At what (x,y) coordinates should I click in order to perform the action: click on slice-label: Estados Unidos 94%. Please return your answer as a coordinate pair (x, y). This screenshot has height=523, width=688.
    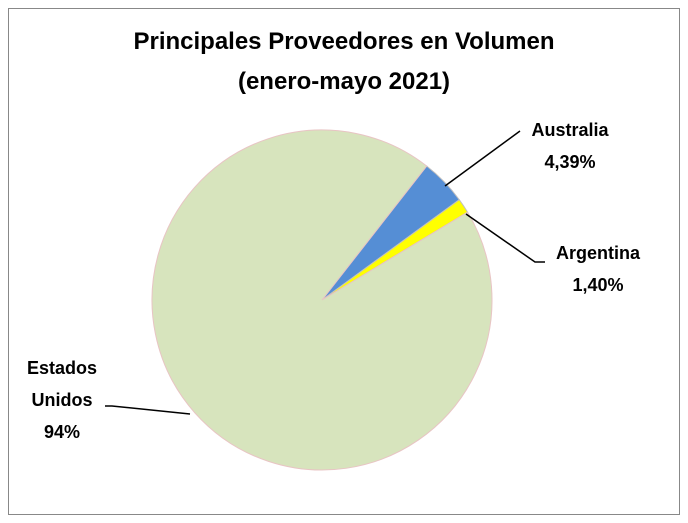
    Looking at the image, I should click on (62, 400).